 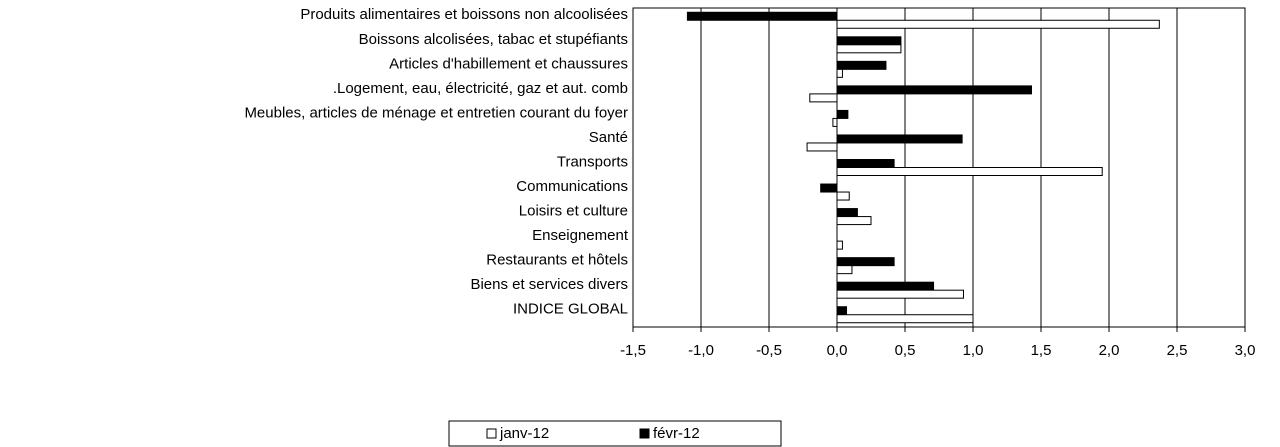 What do you see at coordinates (1041, 350) in the screenshot?
I see `x-tick-label: 1,5` at bounding box center [1041, 350].